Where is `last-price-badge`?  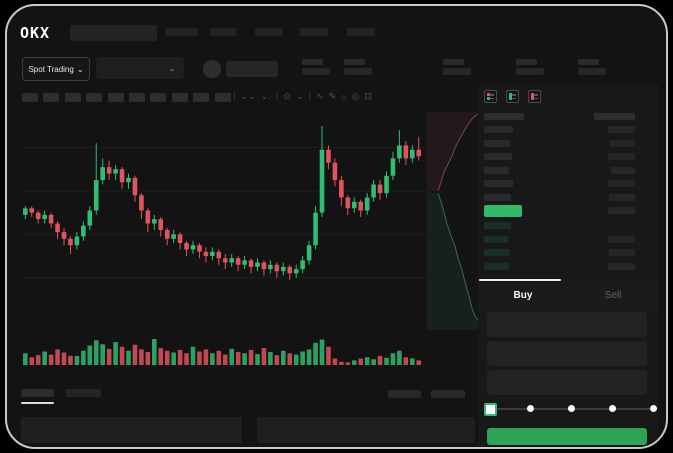
last-price-badge is located at coordinates (503, 211).